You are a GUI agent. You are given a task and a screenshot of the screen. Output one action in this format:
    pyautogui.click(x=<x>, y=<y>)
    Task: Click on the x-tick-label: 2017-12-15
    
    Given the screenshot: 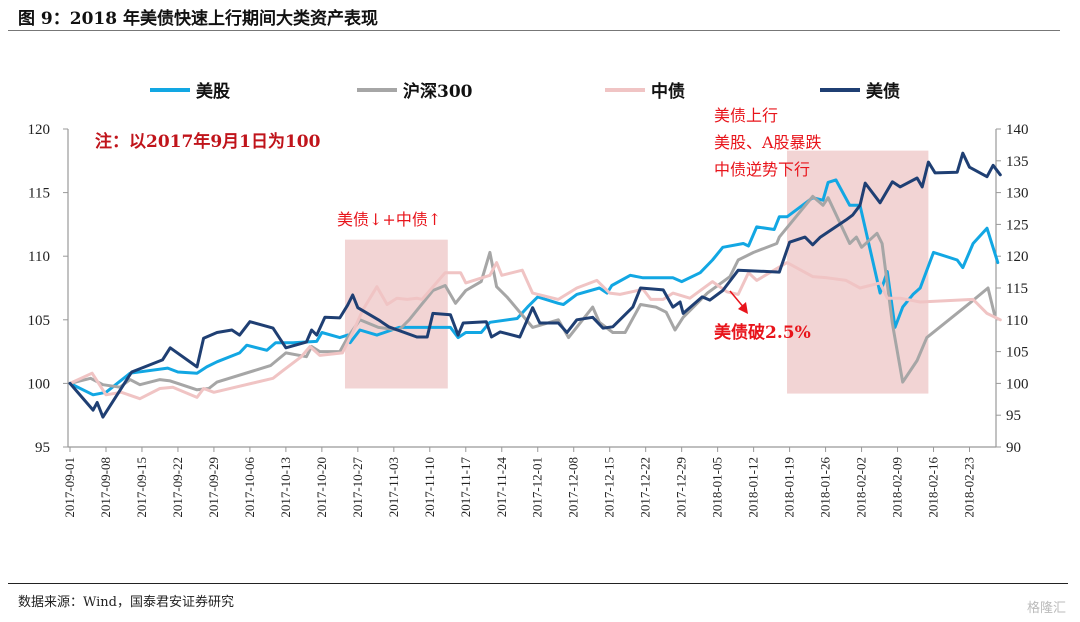 What is the action you would take?
    pyautogui.click(x=609, y=487)
    